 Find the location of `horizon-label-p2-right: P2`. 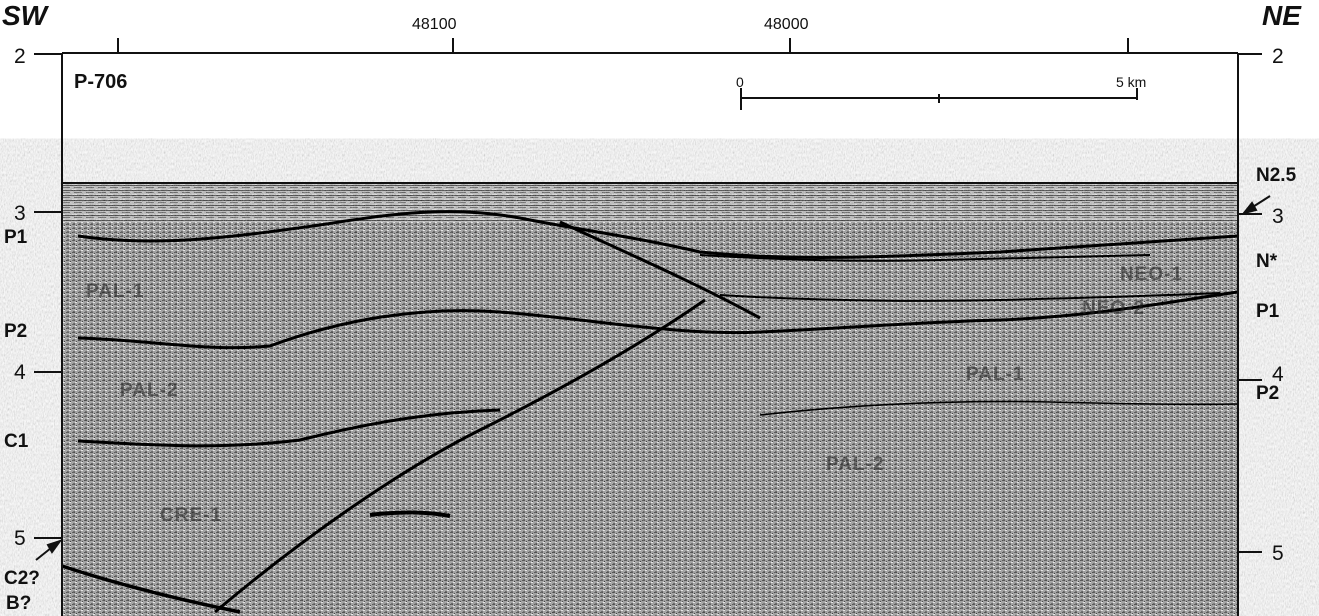

horizon-label-p2-right: P2 is located at coordinates (1267, 393).